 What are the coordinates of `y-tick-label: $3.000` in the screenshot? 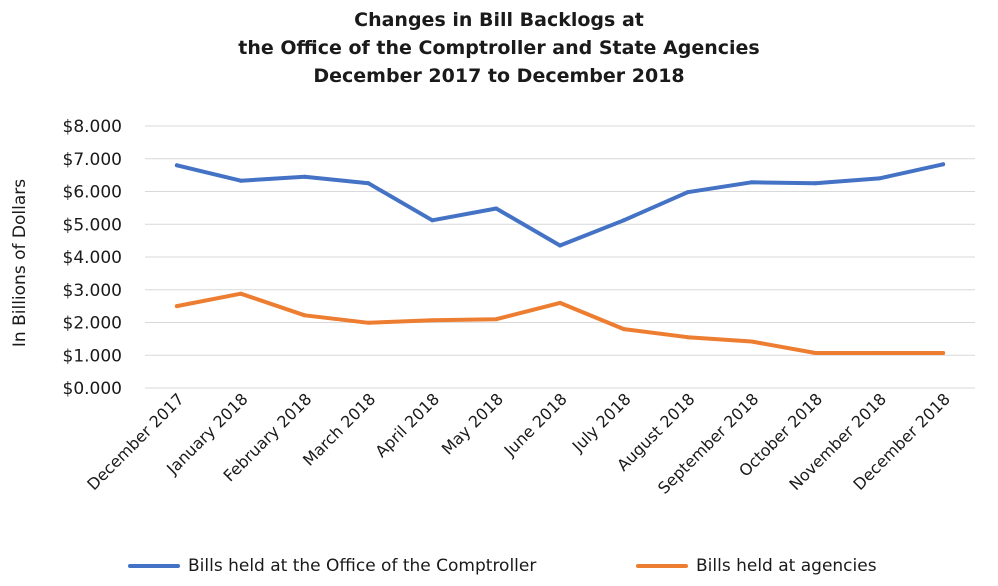 It's located at (92, 291).